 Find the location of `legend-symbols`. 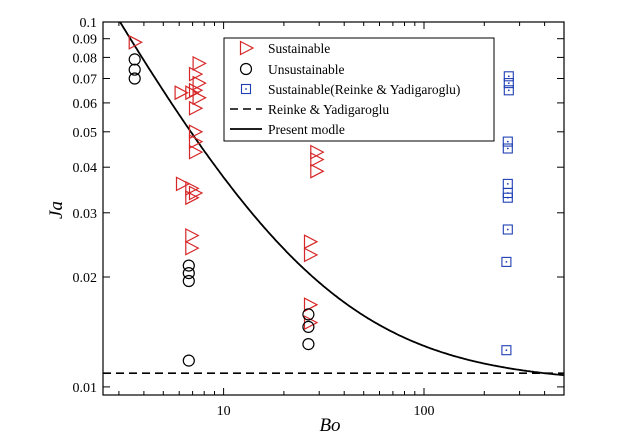

legend-symbols is located at coordinates (246, 85).